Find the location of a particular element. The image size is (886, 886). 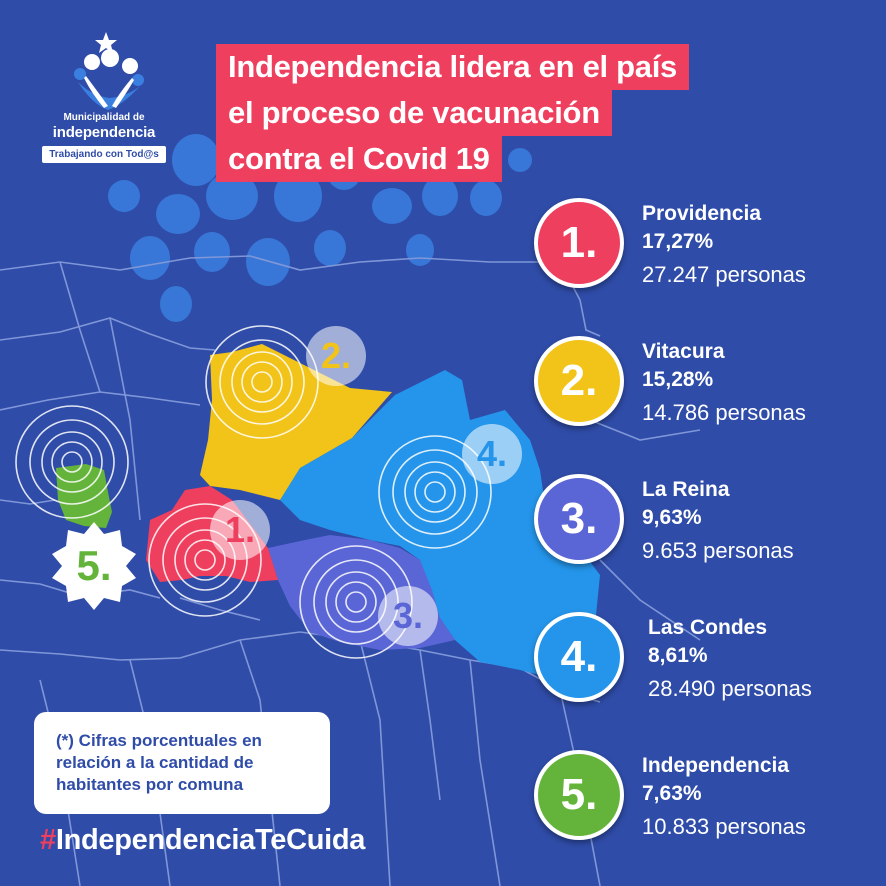

rank-4-circle: 4. is located at coordinates (579, 657).